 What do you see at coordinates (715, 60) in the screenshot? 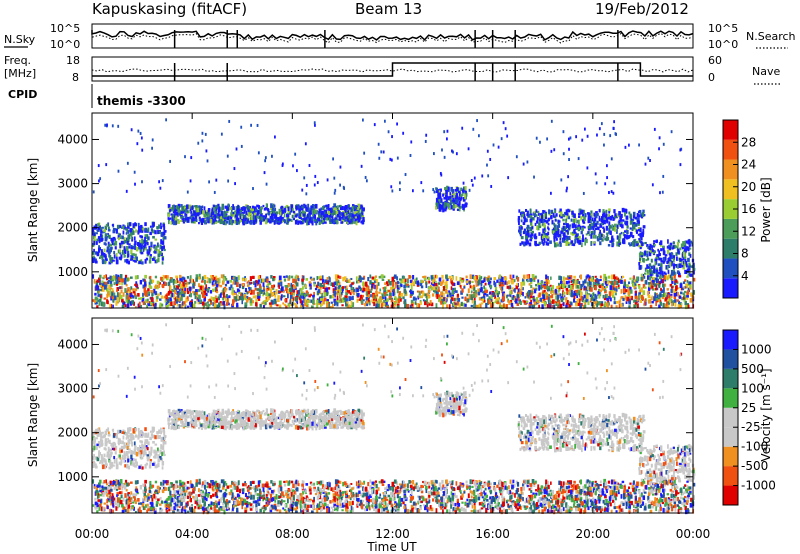
I see `nave-tick-top: 60` at bounding box center [715, 60].